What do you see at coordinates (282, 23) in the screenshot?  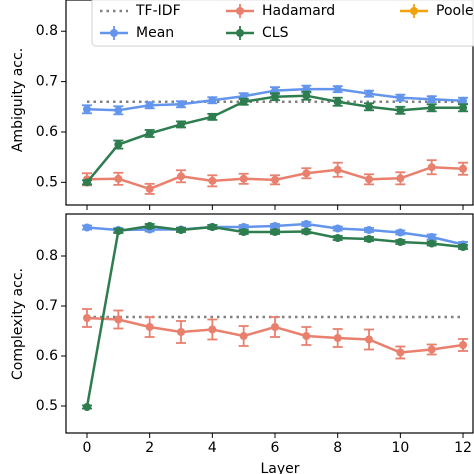 I see `legend-box` at bounding box center [282, 23].